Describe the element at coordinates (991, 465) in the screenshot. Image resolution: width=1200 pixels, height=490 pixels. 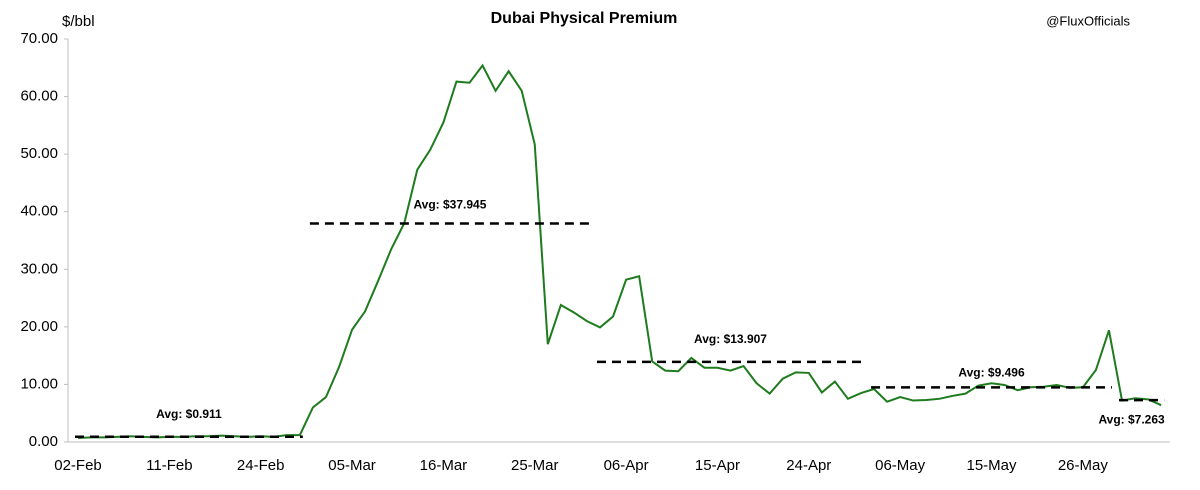
I see `x-tick-label: 15-May` at that location.